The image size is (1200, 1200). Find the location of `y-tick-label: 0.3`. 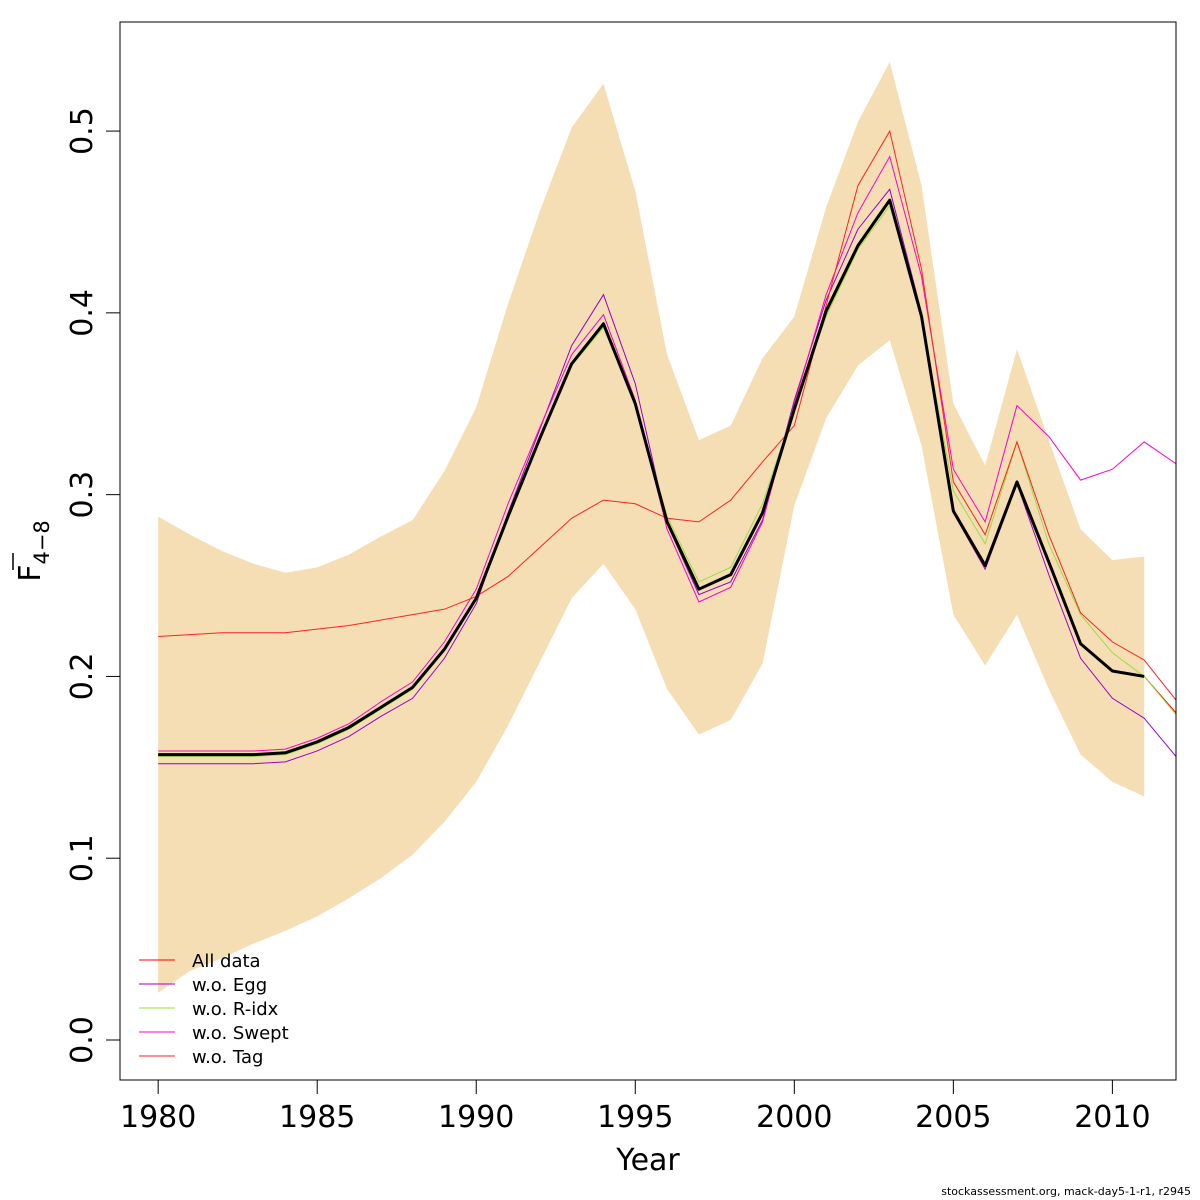

y-tick-label: 0.3 is located at coordinates (82, 495).